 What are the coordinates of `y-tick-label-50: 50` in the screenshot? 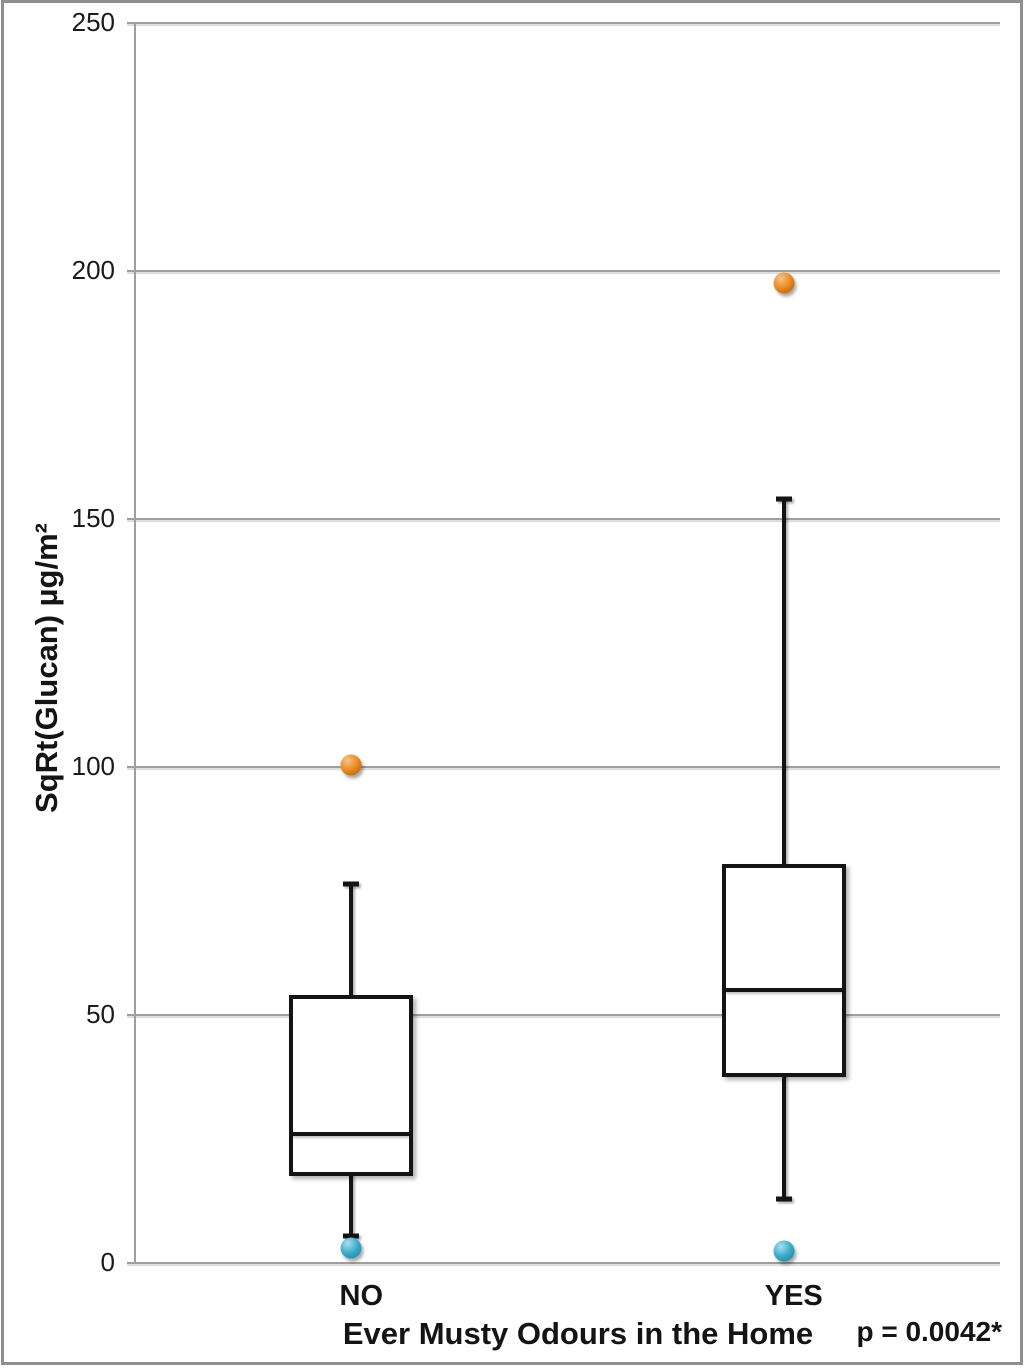 It's located at (100, 1013).